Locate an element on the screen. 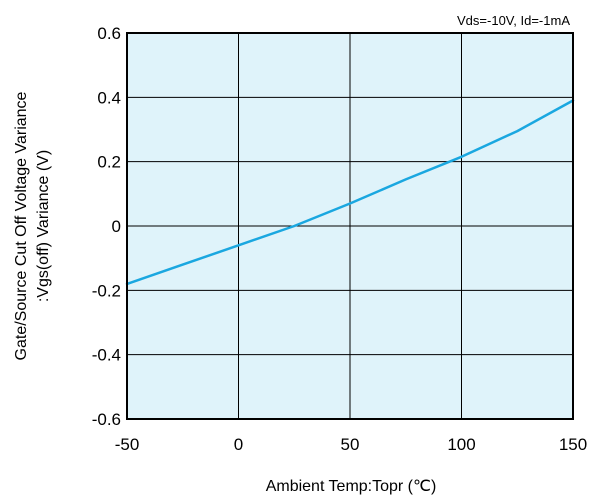 This screenshot has width=603, height=501. y-tick-labels: -0.6 -0.4 -0.2 0 0.2 0.4 0.6 is located at coordinates (106, 226).